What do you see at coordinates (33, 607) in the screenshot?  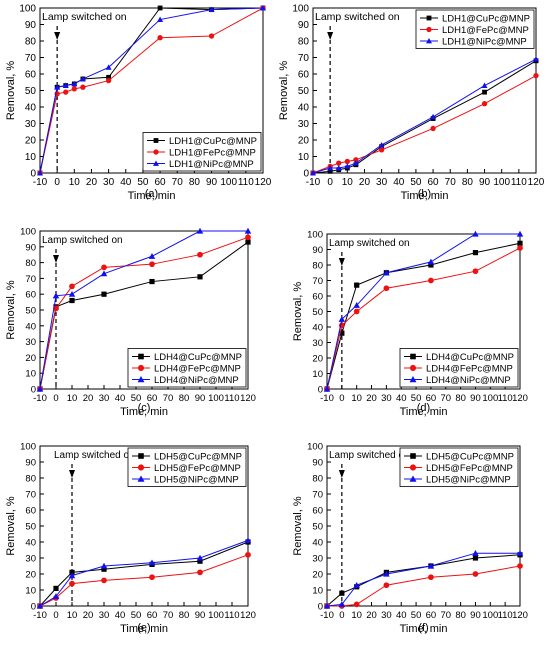 I see `y-tick-label: 0` at bounding box center [33, 607].